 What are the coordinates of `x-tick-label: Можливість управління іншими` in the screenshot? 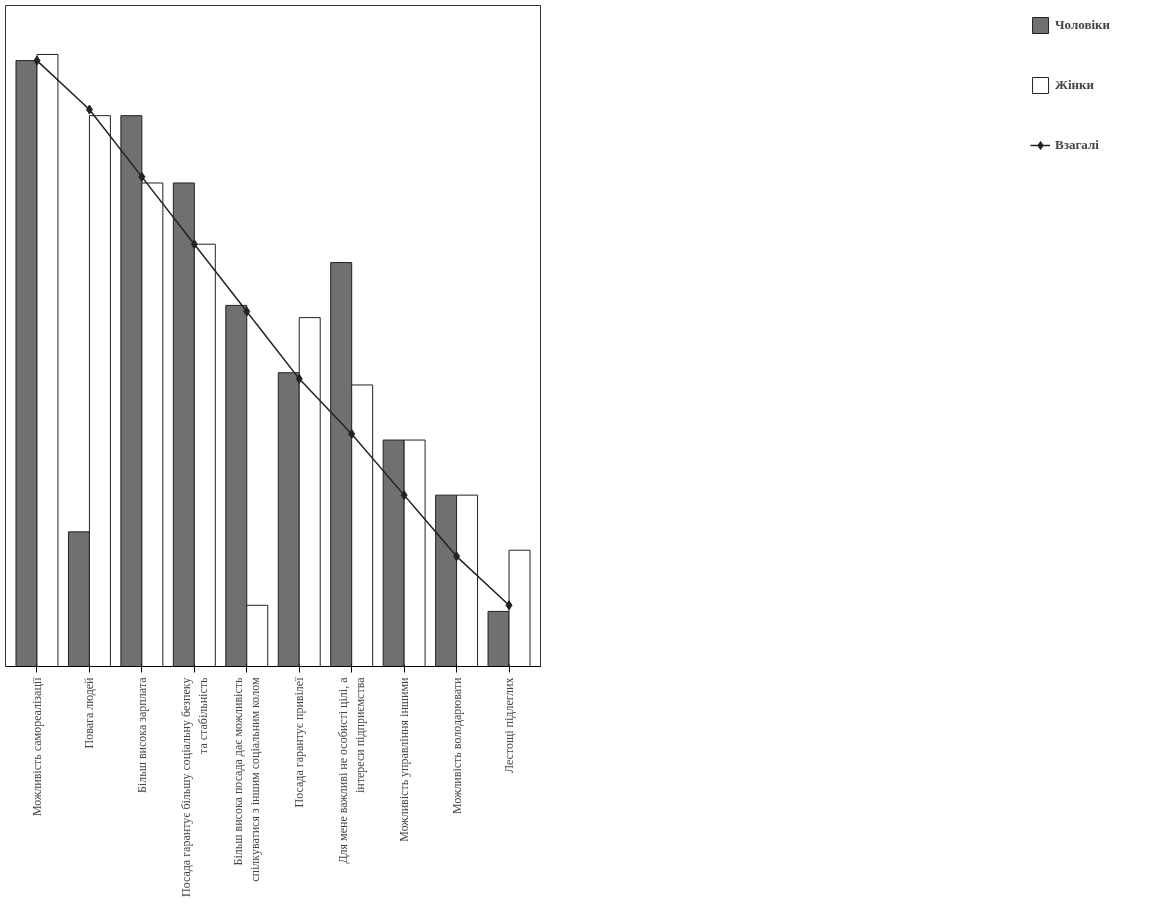 It's located at (404, 759).